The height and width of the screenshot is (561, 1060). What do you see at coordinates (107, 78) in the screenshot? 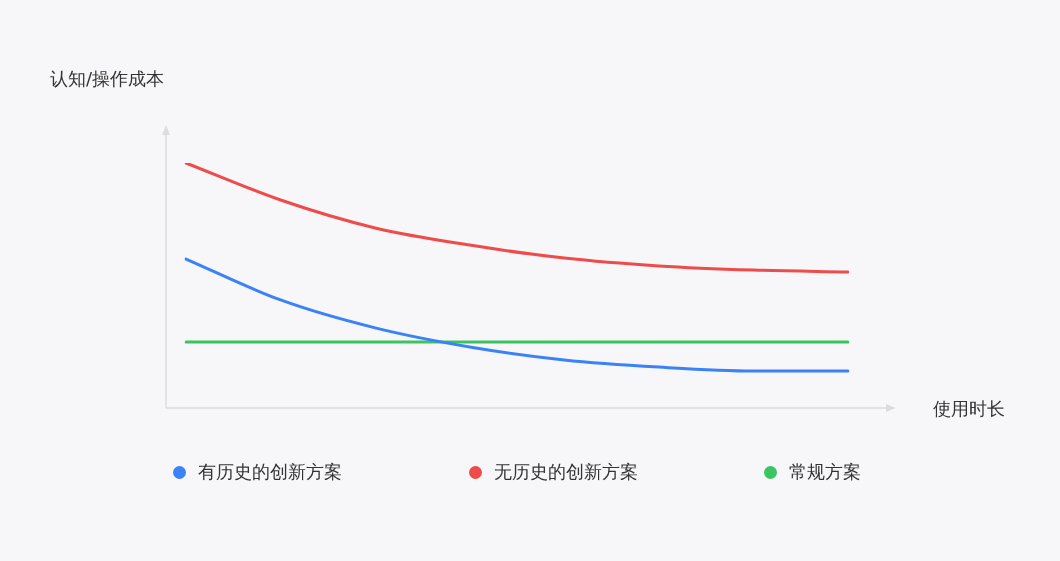
I see `y-axis-title: 认知/操作成本` at bounding box center [107, 78].